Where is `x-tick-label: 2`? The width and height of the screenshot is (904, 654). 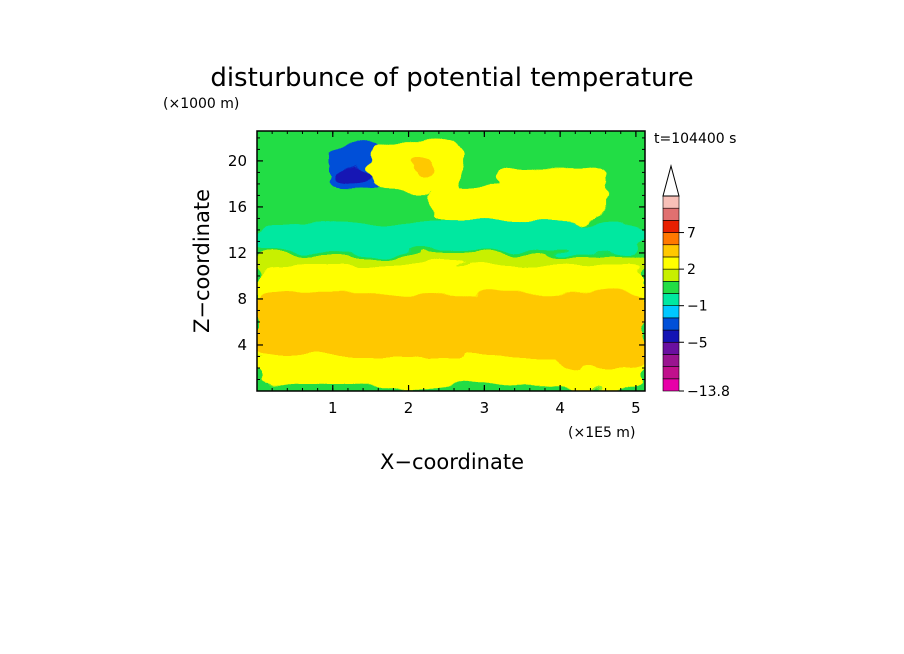 x-tick-label: 2 is located at coordinates (409, 408).